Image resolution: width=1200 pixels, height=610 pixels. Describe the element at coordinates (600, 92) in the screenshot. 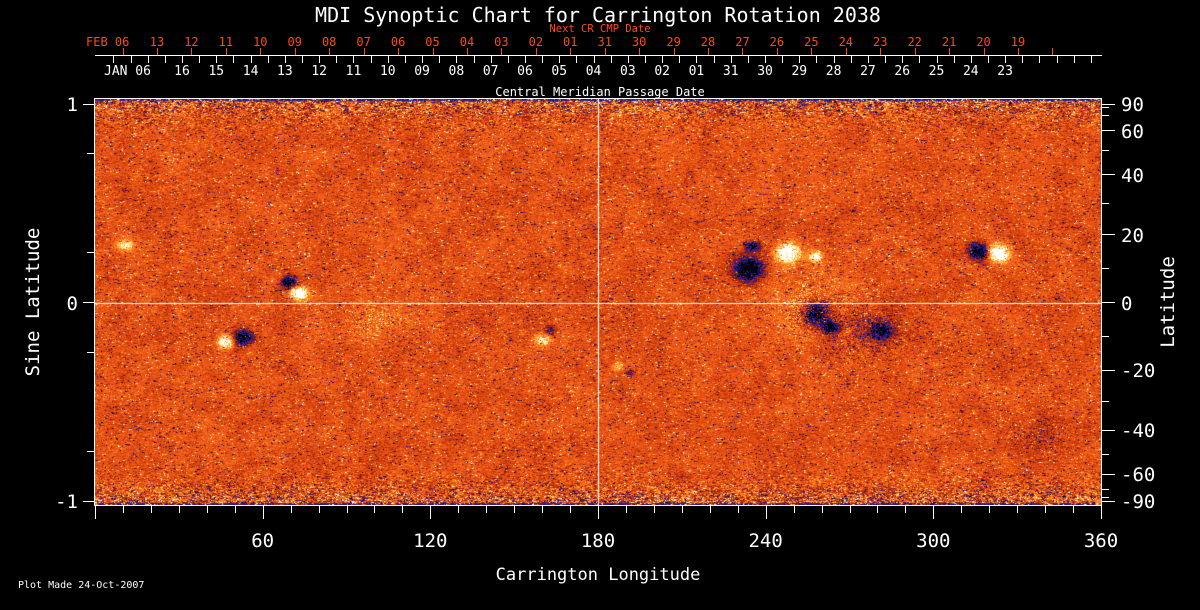

I see `central-meridian-passage-label: Central Meridian Passage Date` at that location.